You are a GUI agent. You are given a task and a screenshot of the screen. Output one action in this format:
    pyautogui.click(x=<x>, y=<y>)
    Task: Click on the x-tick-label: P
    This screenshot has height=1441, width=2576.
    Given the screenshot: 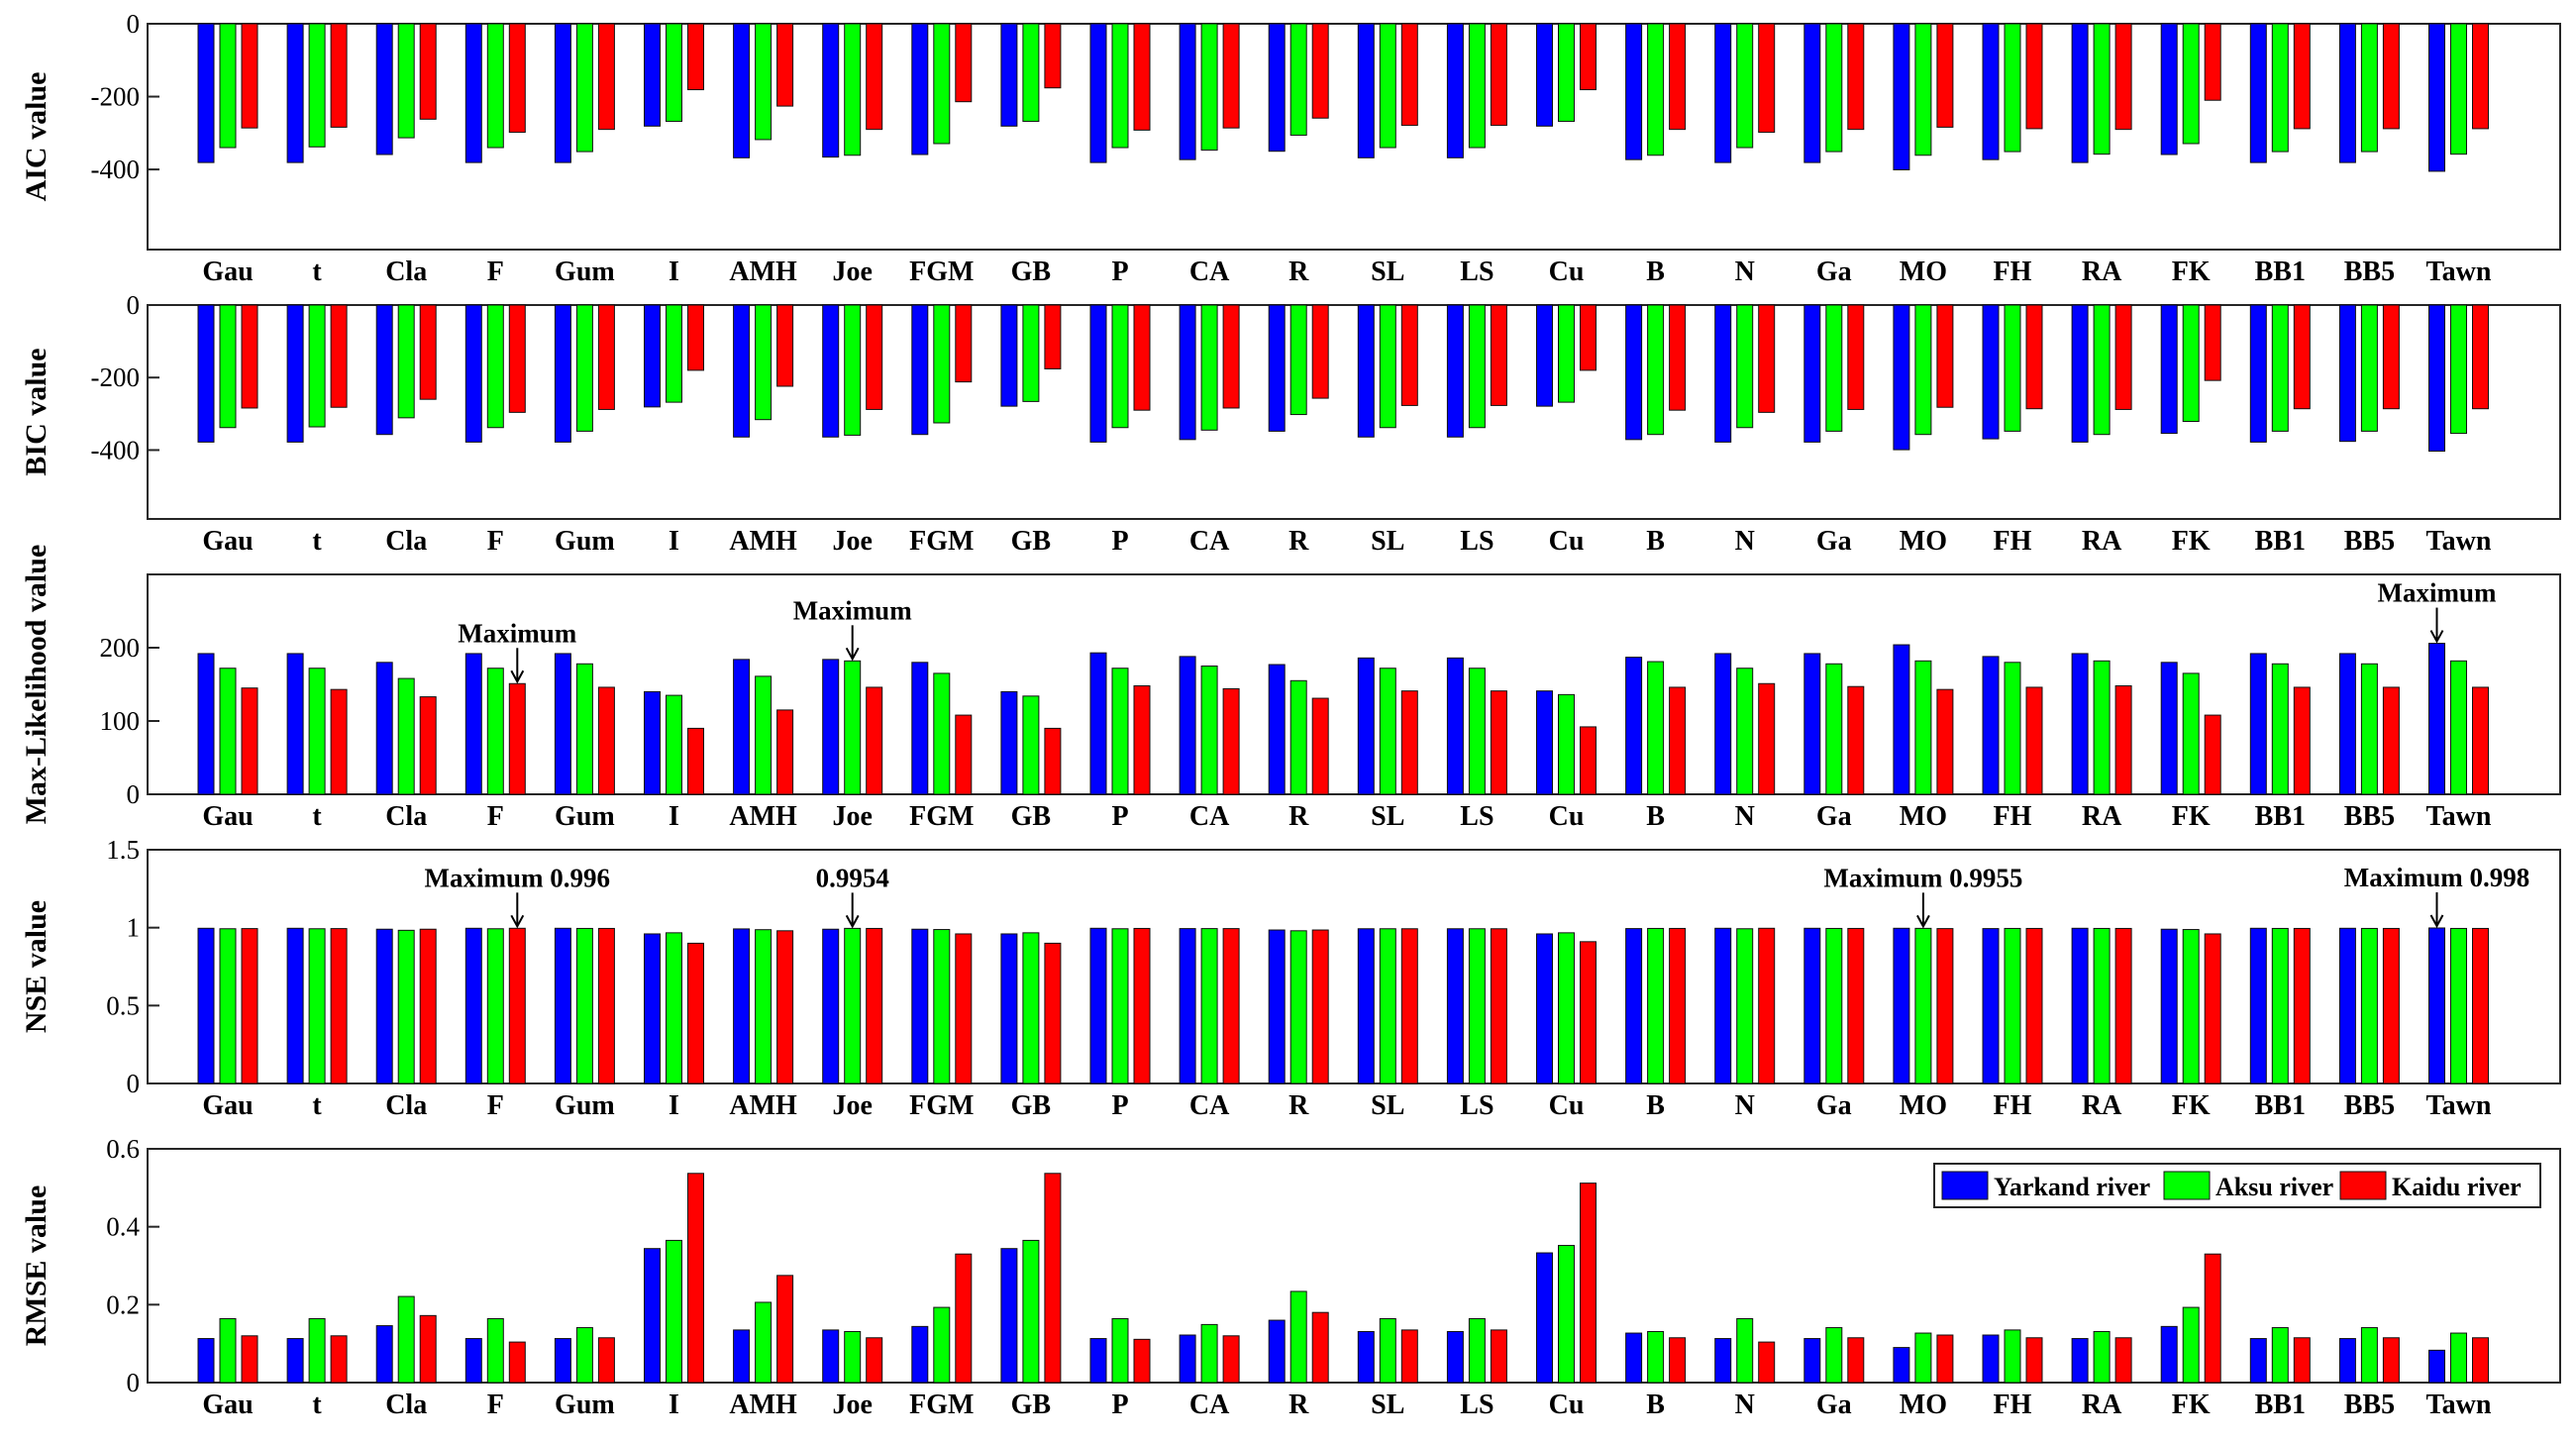 What is the action you would take?
    pyautogui.click(x=1119, y=541)
    